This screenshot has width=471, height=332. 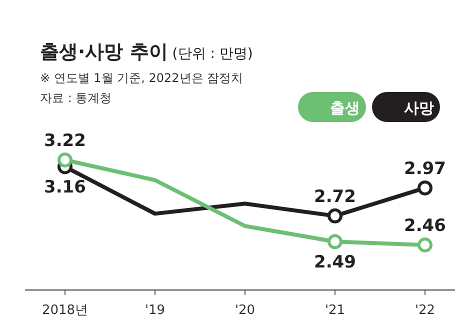 I want to click on chart-title: 출생·사망 추이 (단위 : 만명), so click(x=146, y=52).